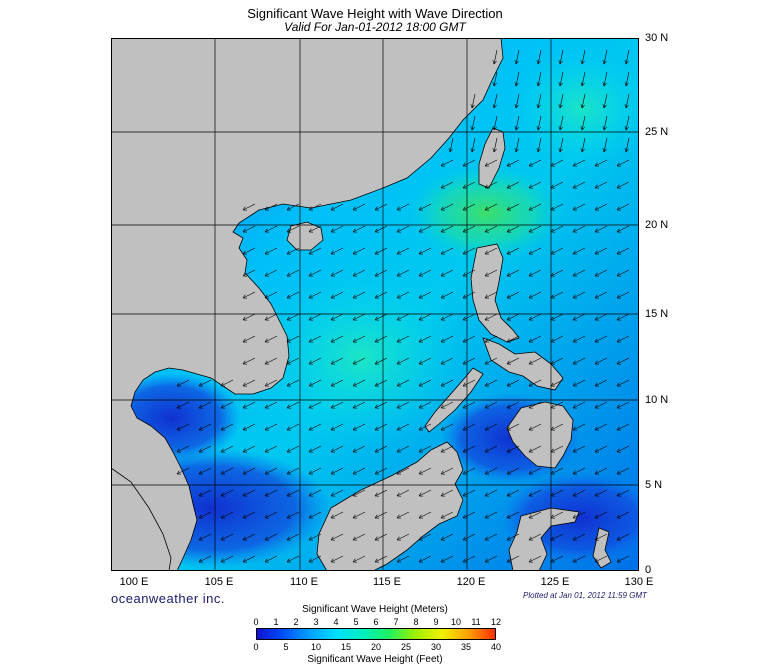 This screenshot has width=775, height=665. Describe the element at coordinates (296, 622) in the screenshot. I see `meter-tick: 2` at that location.